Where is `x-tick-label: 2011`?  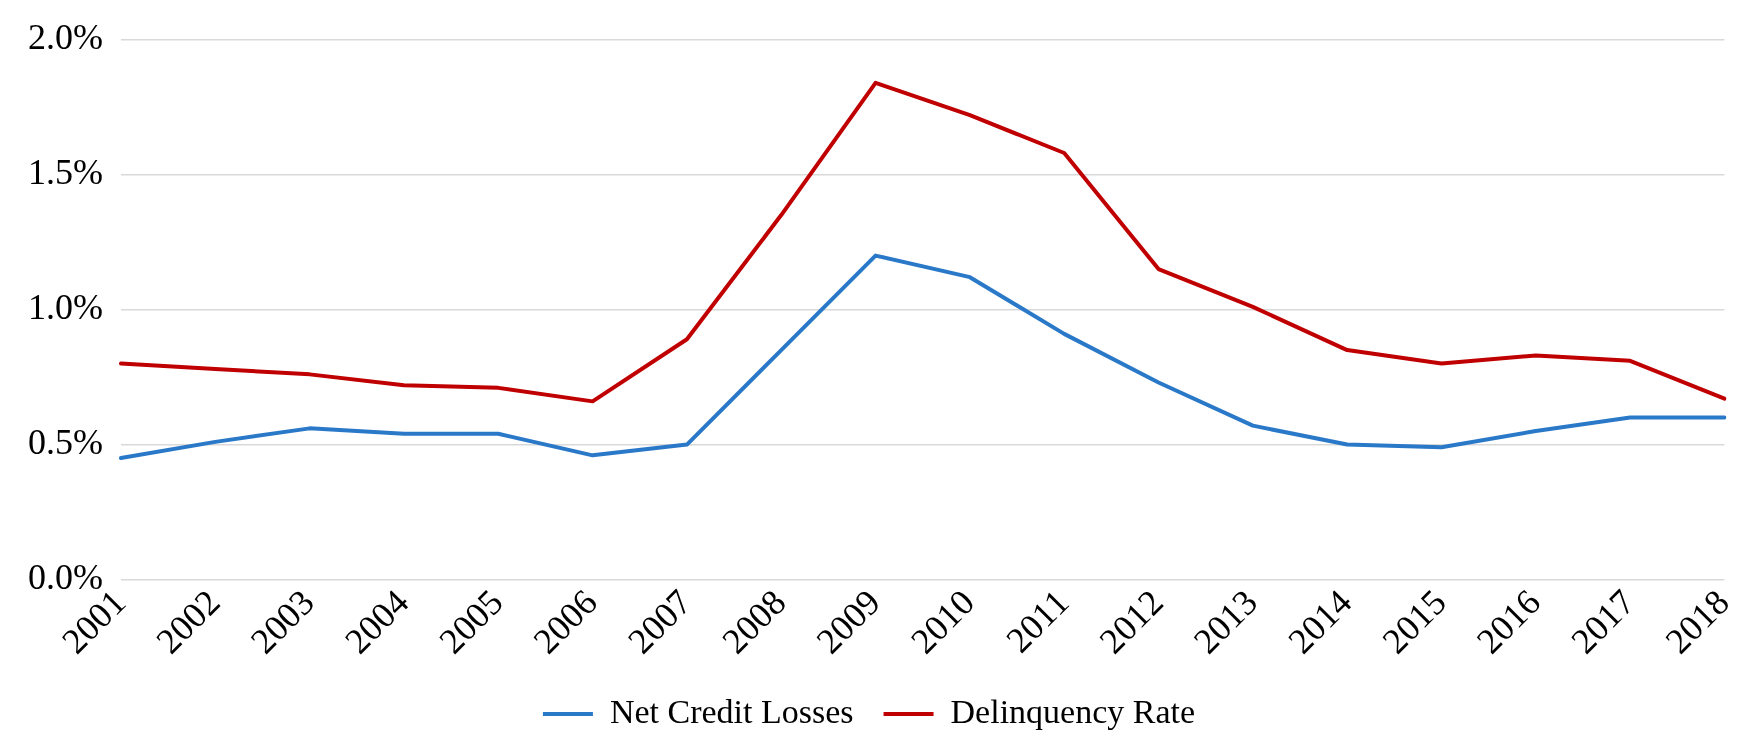 x-tick-label: 2011 is located at coordinates (1037, 621).